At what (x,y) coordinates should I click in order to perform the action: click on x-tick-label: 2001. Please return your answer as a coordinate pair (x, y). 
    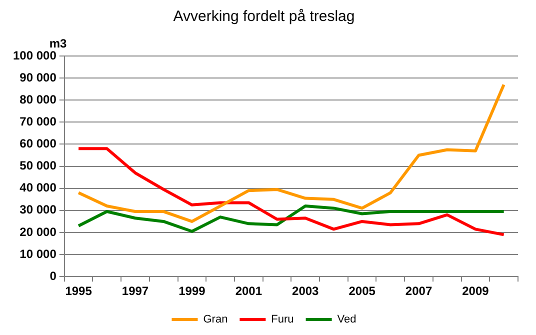
    Looking at the image, I should click on (248, 291).